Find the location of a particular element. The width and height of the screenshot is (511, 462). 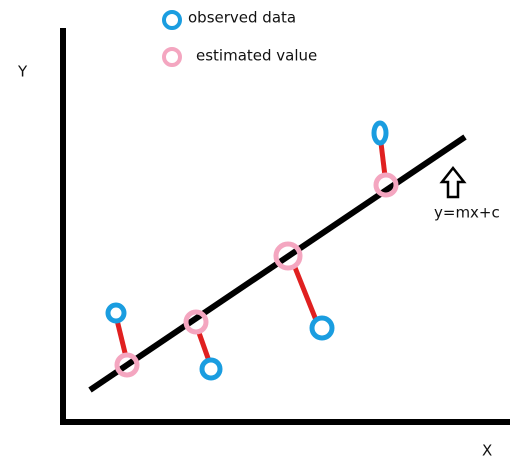

legend-observed-marker is located at coordinates (172, 20).